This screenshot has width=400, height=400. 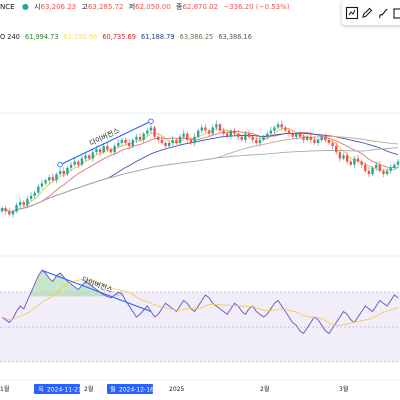 What do you see at coordinates (396, 12) in the screenshot?
I see `calendar-icon` at bounding box center [396, 12].